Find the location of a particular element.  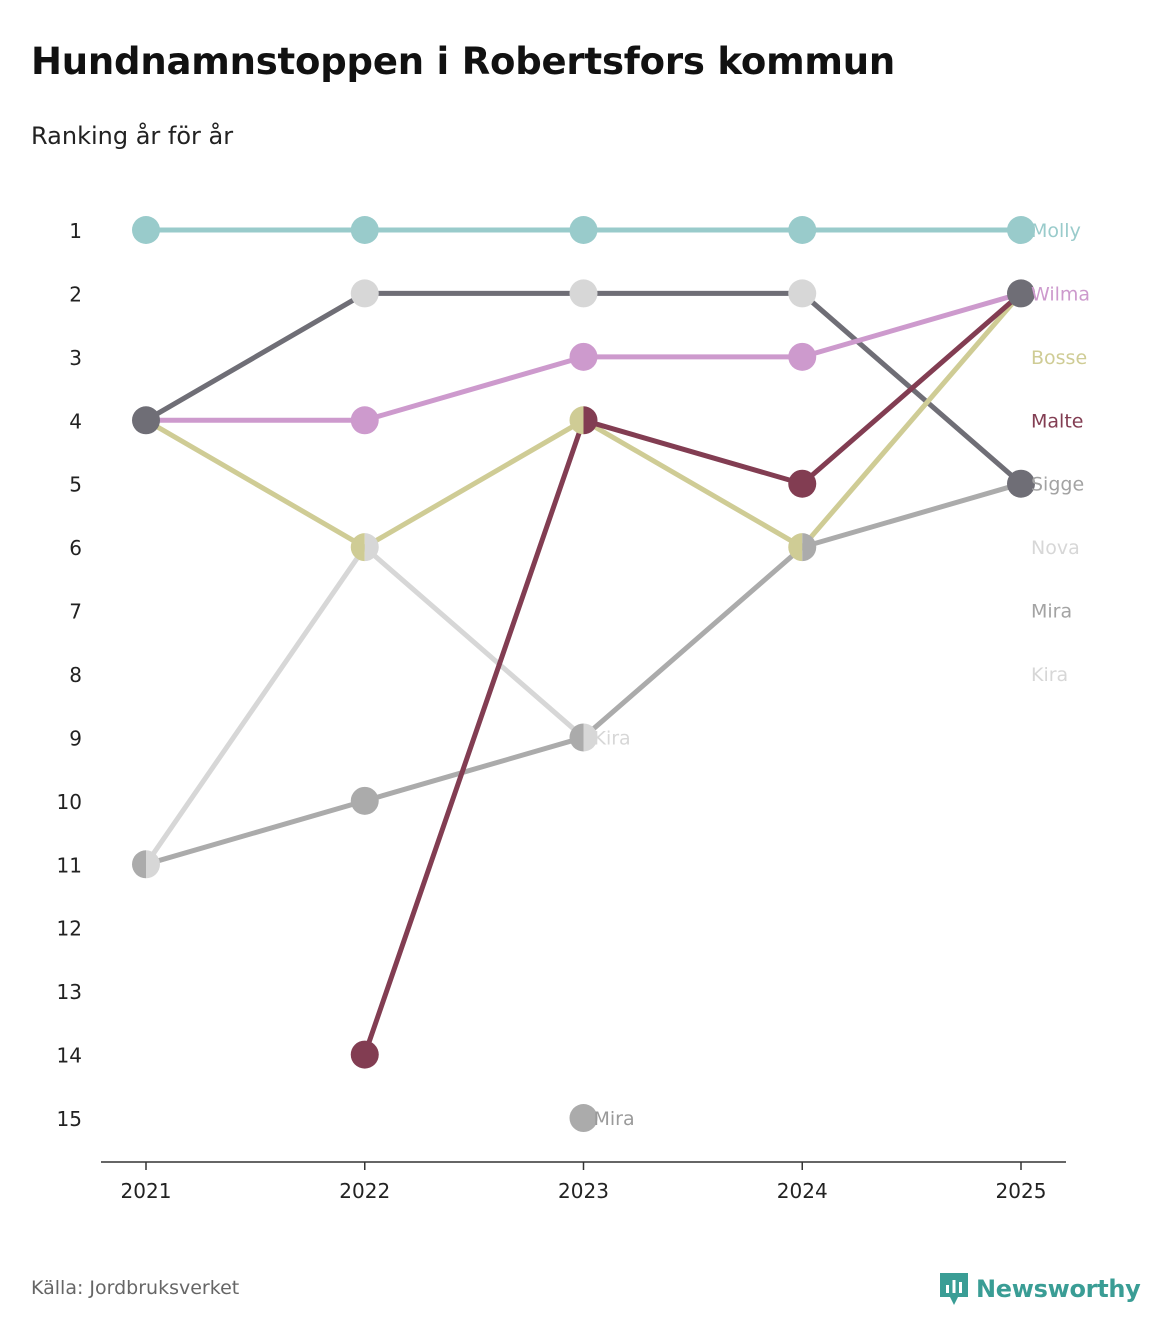

y-tick-label: 1 is located at coordinates (75, 231).